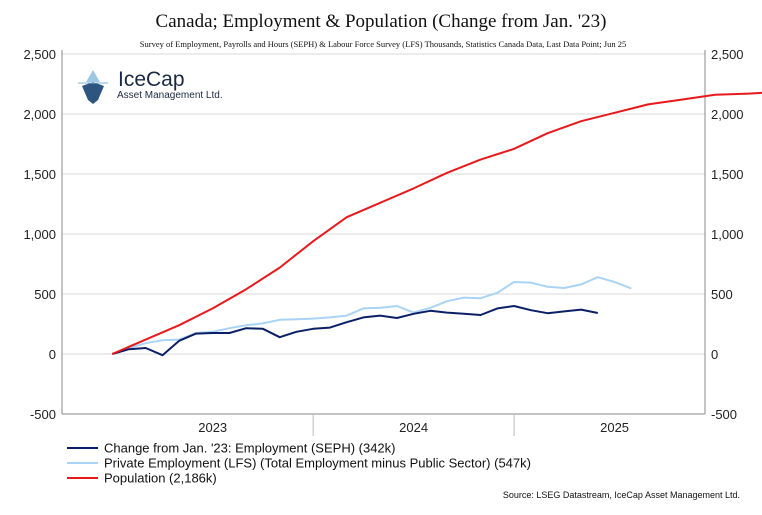  Describe the element at coordinates (39, 114) in the screenshot. I see `y-tick-label-left: 2,000` at that location.